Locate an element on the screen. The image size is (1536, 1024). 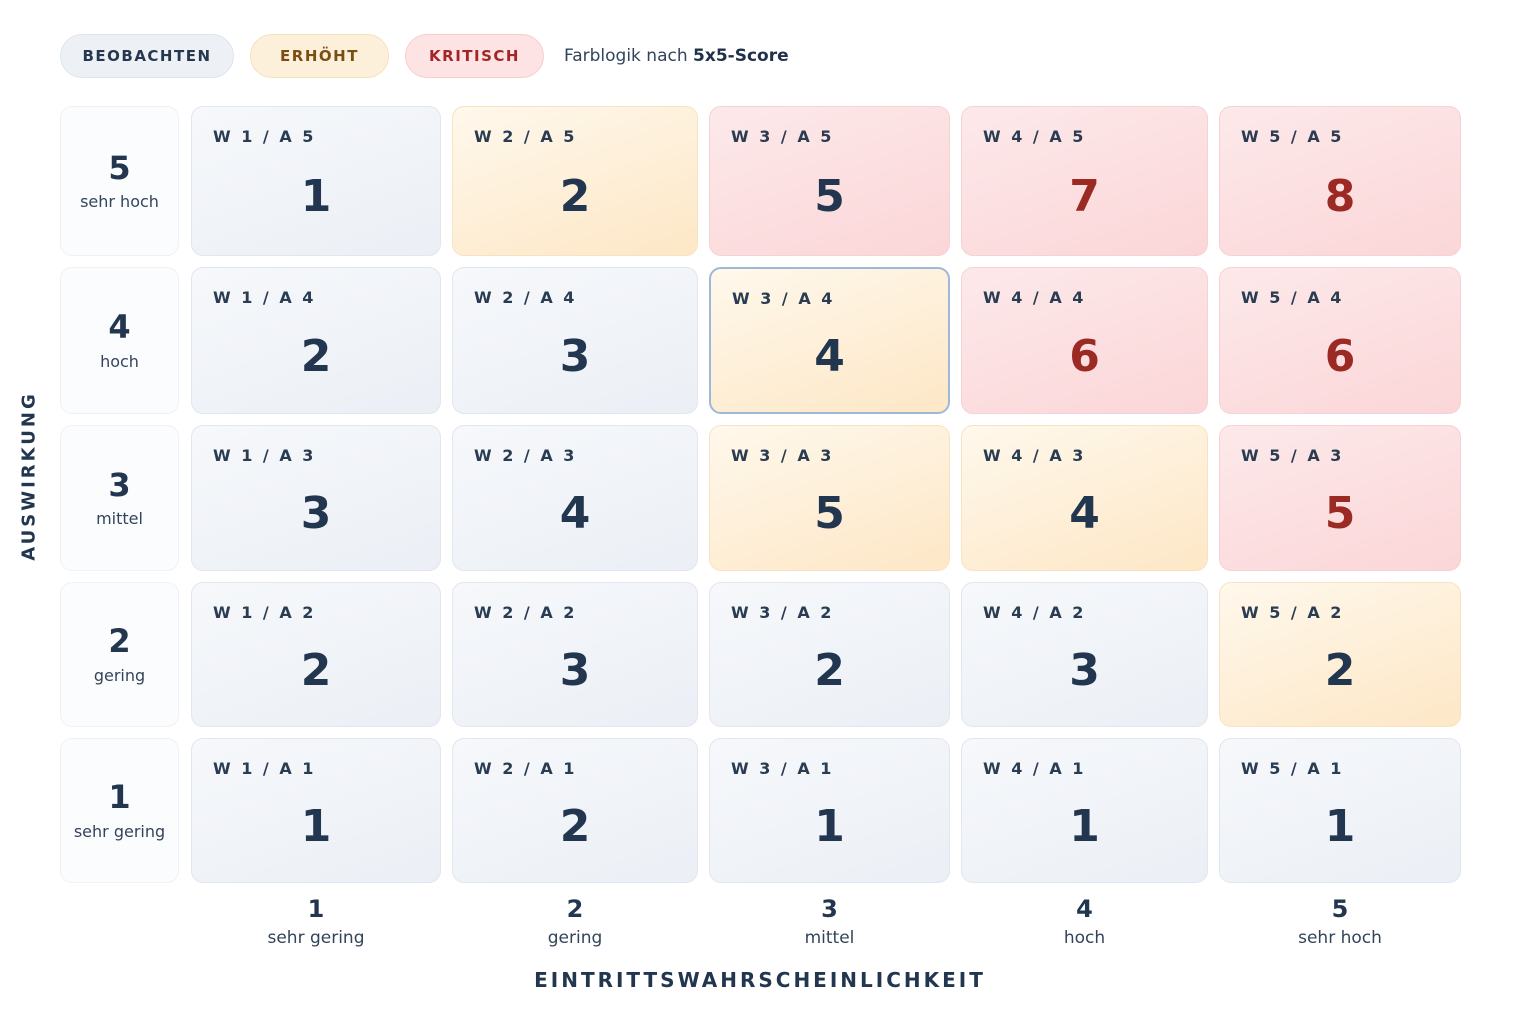
cell-code: W 3 / A 5 is located at coordinates (782, 136).